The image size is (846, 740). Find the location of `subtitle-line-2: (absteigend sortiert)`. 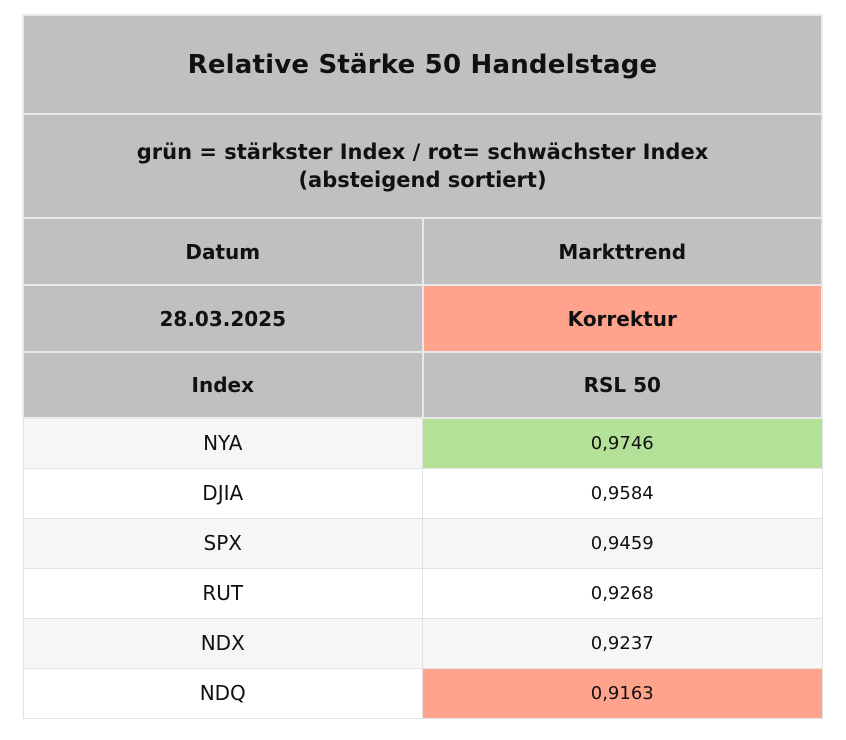

subtitle-line-2: (absteigend sortiert) is located at coordinates (422, 180).